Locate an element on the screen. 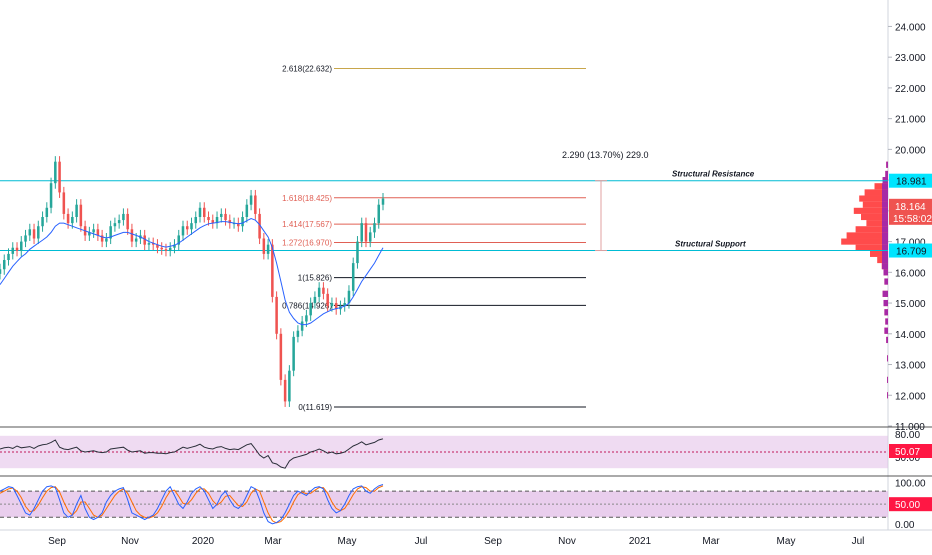 The height and width of the screenshot is (555, 932). stoch-tick-label: 100.00 is located at coordinates (910, 483).